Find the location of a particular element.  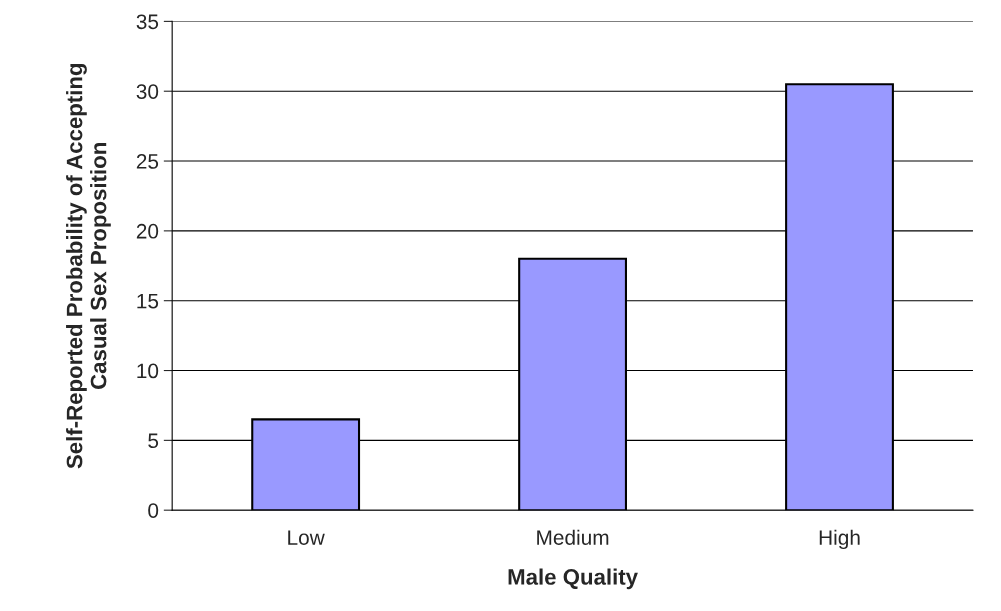

y-tick-label: 15 is located at coordinates (148, 301).